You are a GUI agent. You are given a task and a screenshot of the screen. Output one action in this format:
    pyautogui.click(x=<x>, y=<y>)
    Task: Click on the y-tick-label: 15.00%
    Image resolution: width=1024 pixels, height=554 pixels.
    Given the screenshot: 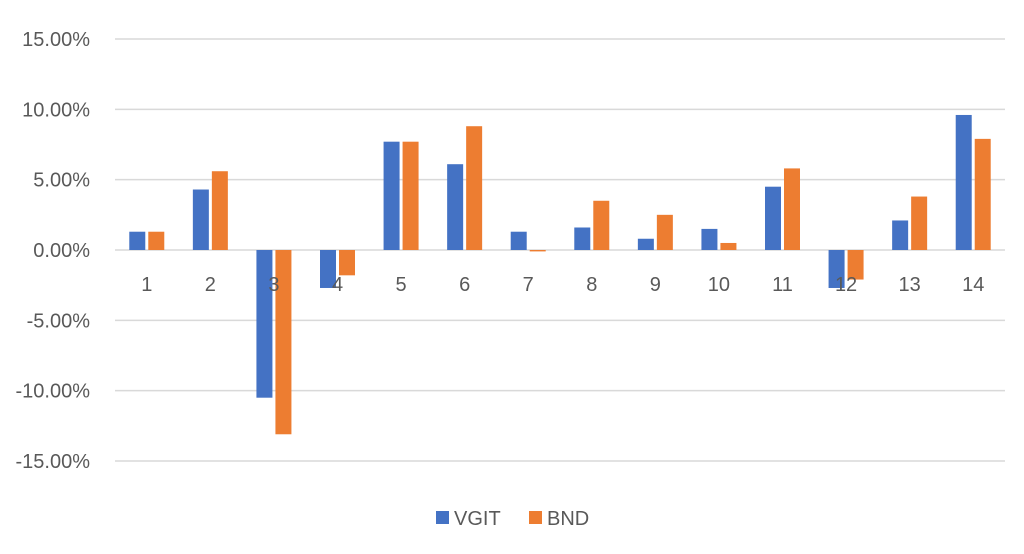 What is the action you would take?
    pyautogui.click(x=56, y=40)
    